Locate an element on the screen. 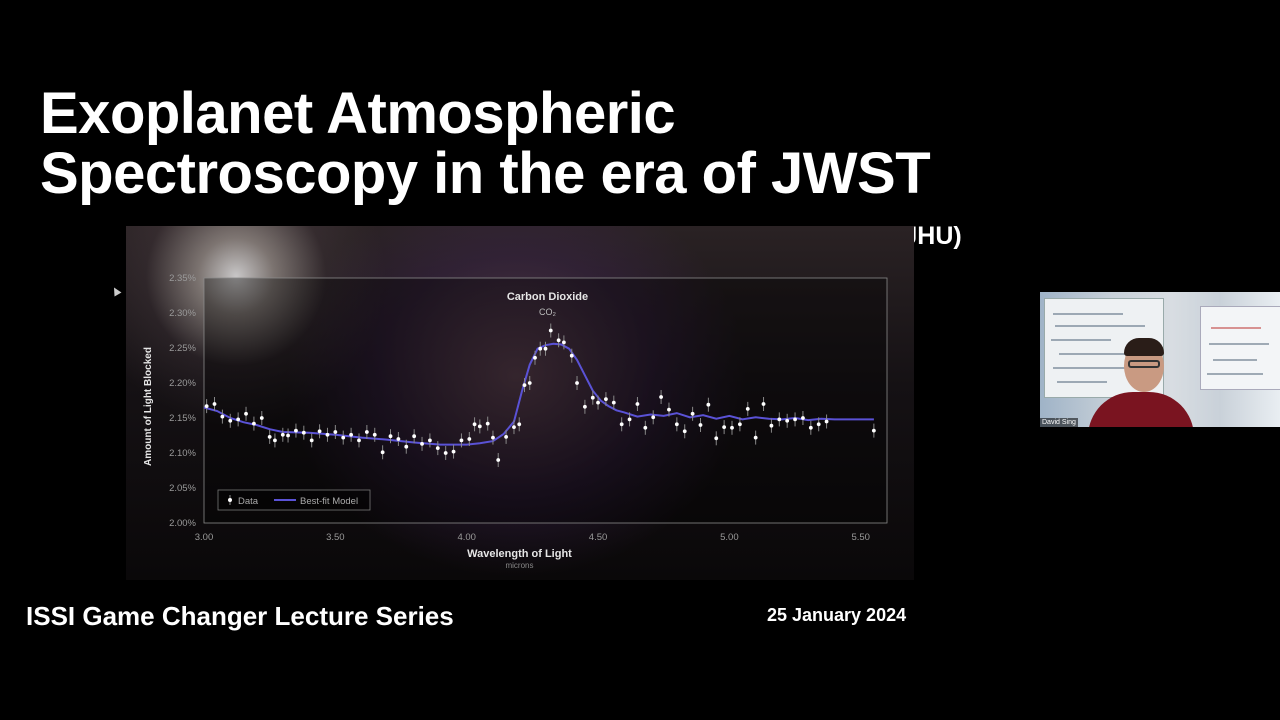 This screenshot has height=720, width=1280. y-tick-label: 2.30% is located at coordinates (182, 313).